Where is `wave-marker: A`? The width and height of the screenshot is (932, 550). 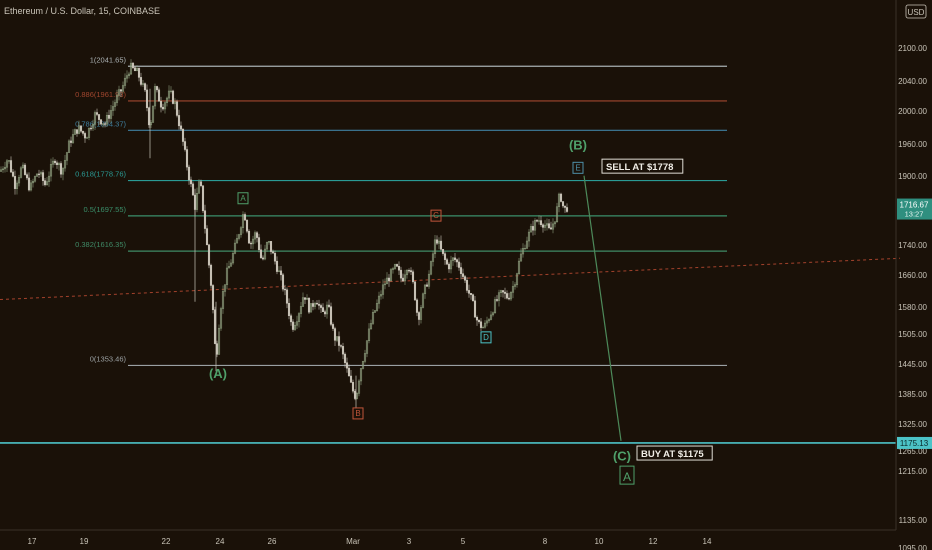
wave-marker: A is located at coordinates (627, 477).